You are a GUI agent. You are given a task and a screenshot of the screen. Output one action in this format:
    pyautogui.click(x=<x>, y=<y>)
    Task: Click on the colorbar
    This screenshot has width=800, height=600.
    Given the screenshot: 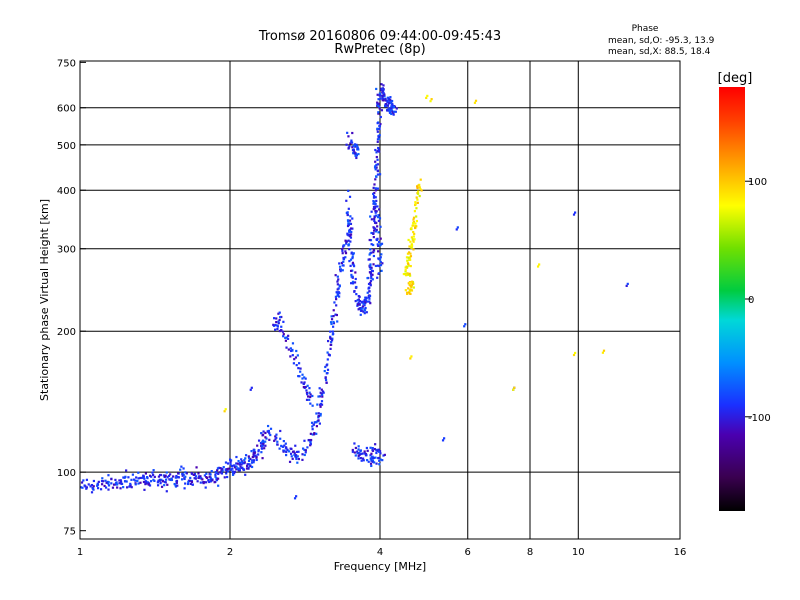 What is the action you would take?
    pyautogui.click(x=732, y=299)
    